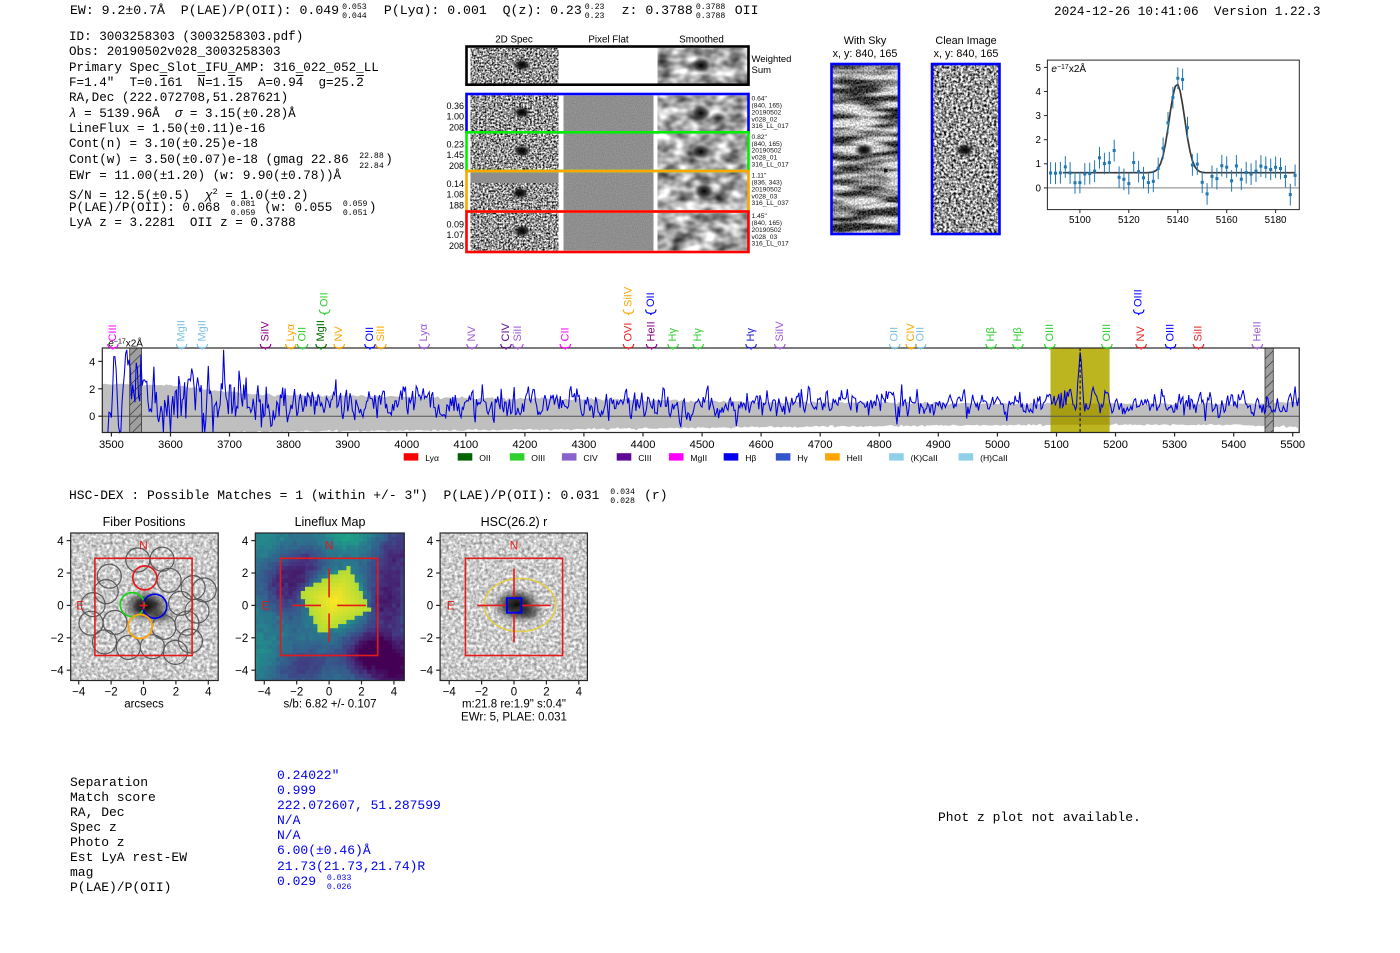  Describe the element at coordinates (514, 40) in the screenshot. I see `svg-text: 2D Spec` at that location.